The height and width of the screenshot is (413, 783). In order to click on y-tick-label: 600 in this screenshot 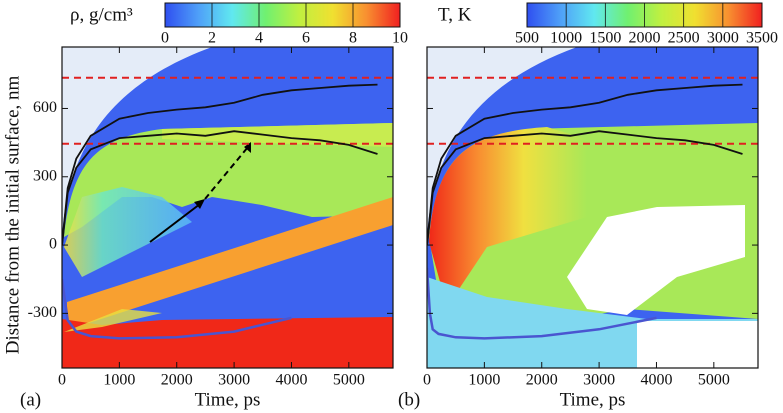, I will do `click(45, 107)`.